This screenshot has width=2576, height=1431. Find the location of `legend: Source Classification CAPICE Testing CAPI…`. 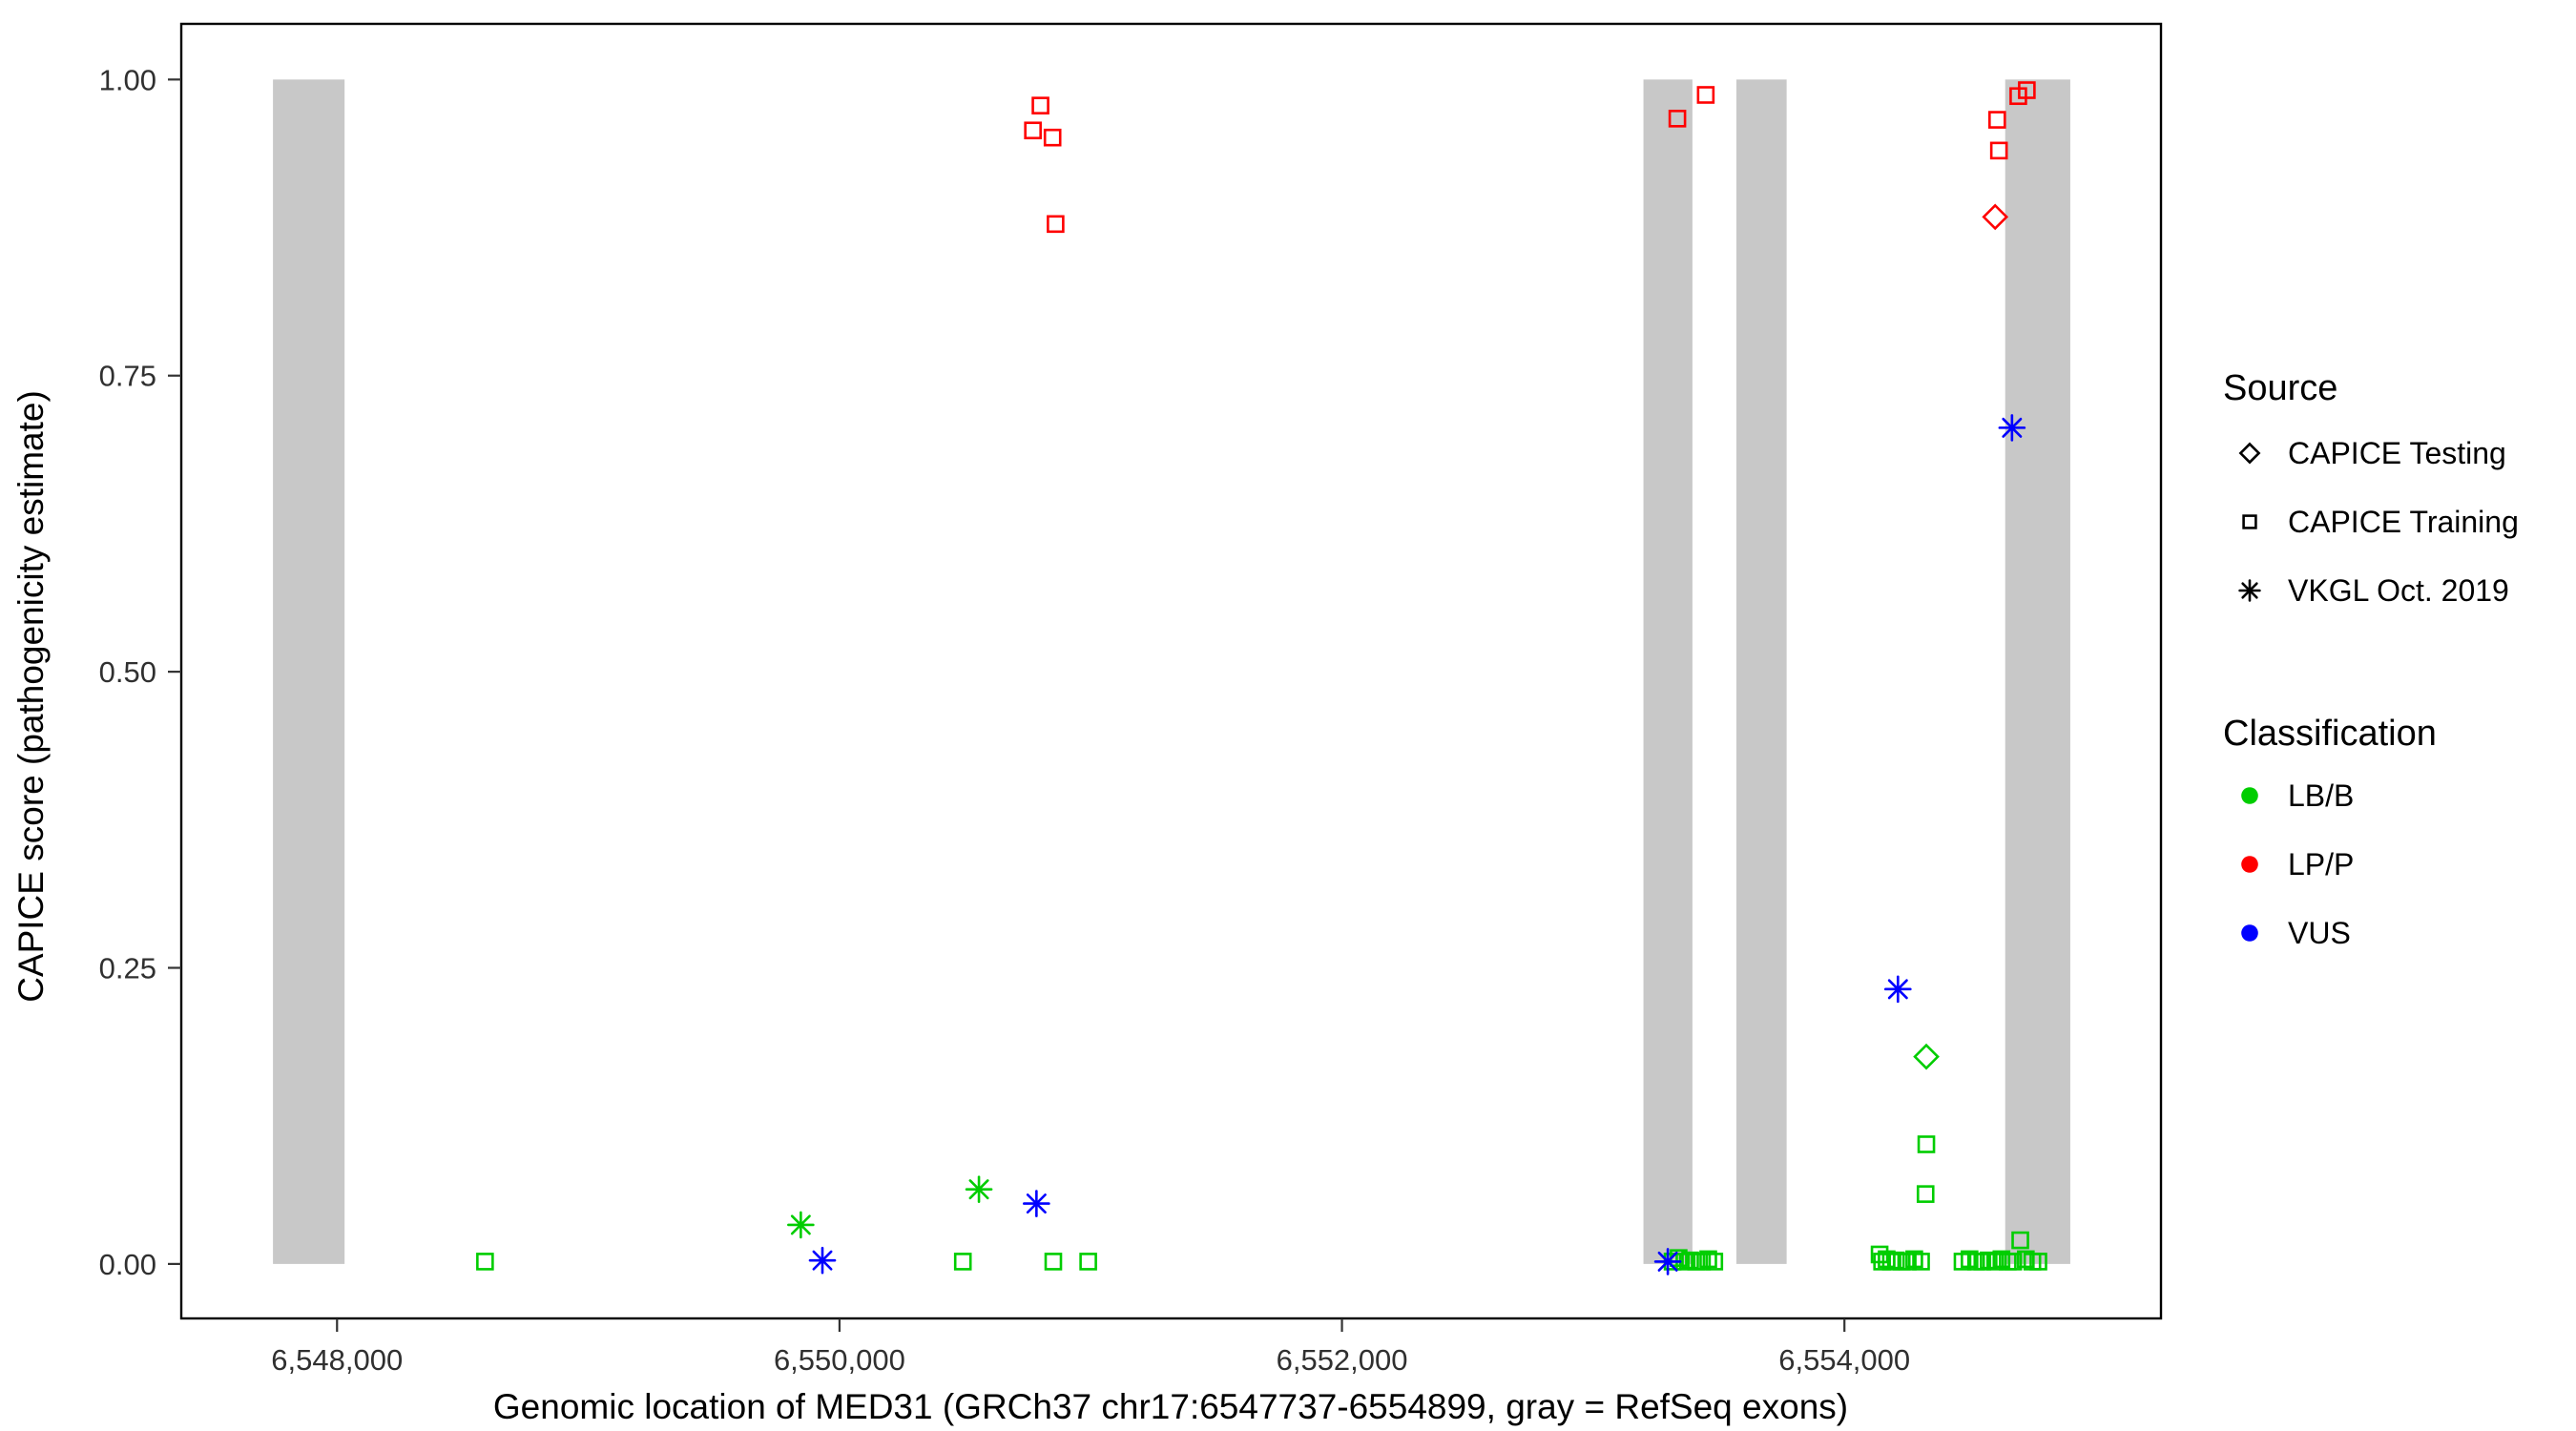

legend: Source Classification CAPICE Testing CAPI… is located at coordinates (2371, 659).